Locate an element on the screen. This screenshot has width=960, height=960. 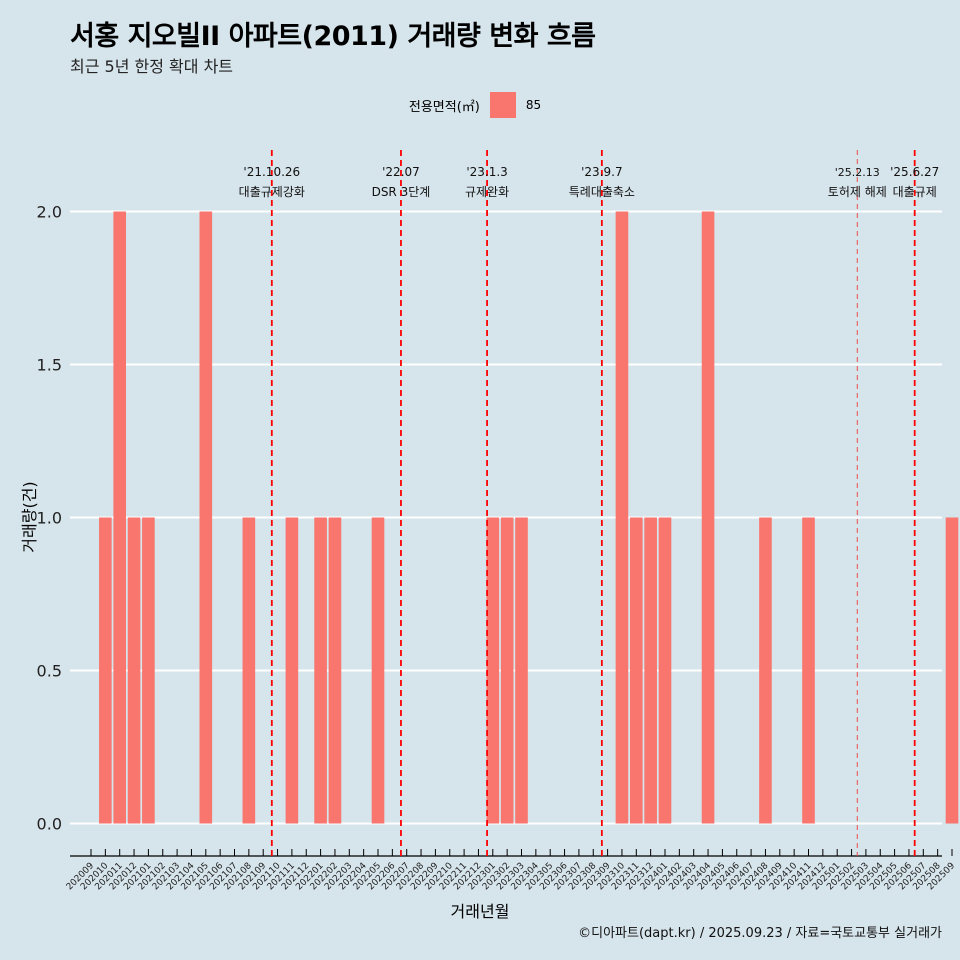
event-date-label: '23.1.3 is located at coordinates (486, 172).